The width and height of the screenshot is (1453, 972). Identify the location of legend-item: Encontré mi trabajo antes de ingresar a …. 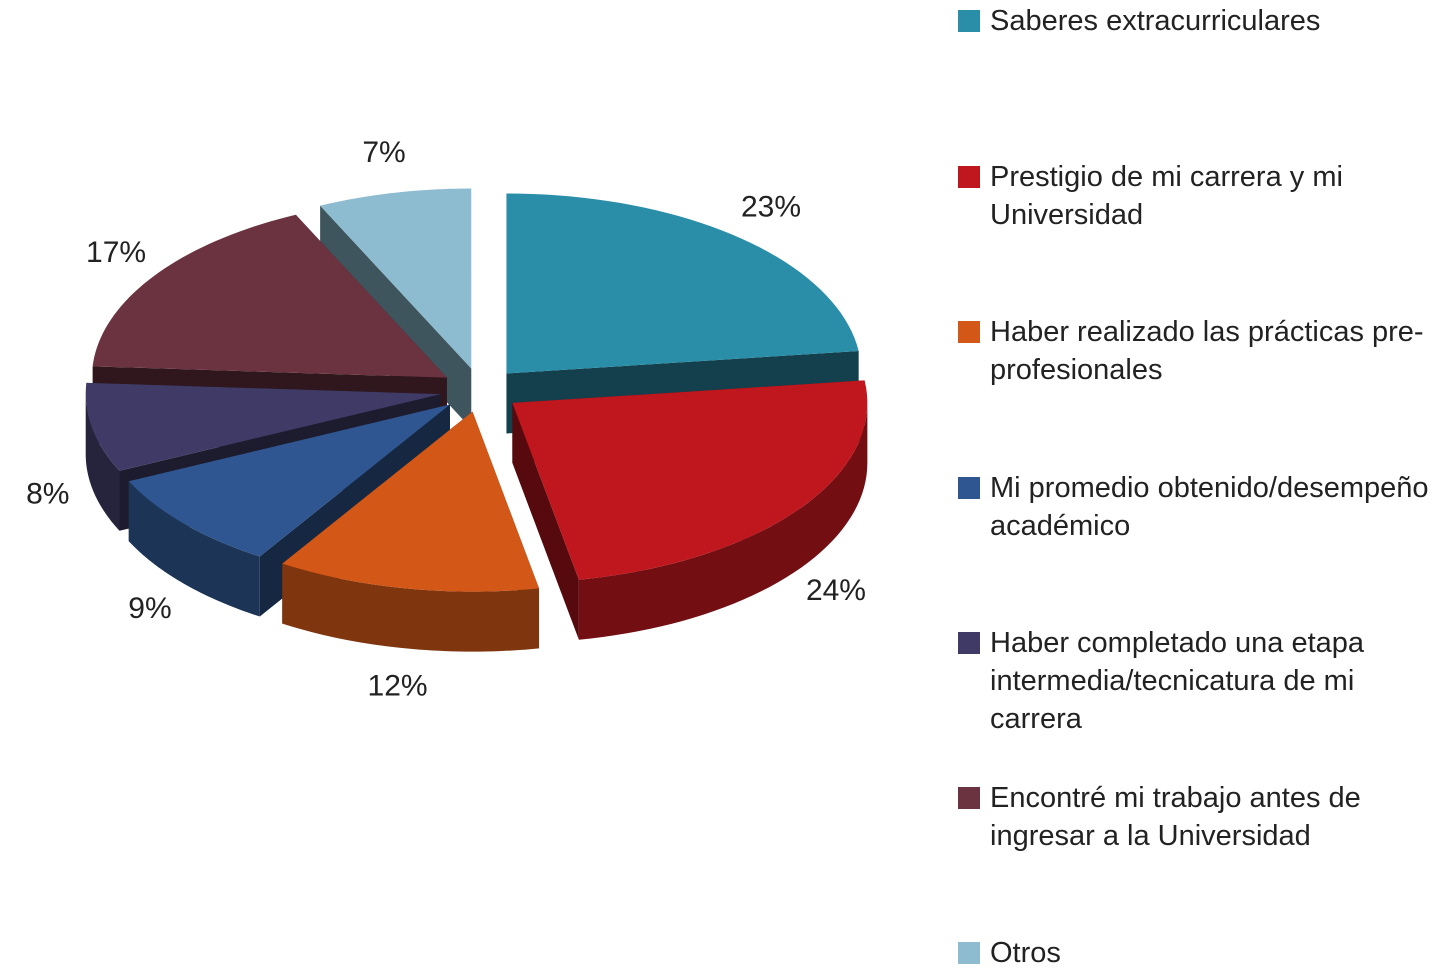
(1203, 817).